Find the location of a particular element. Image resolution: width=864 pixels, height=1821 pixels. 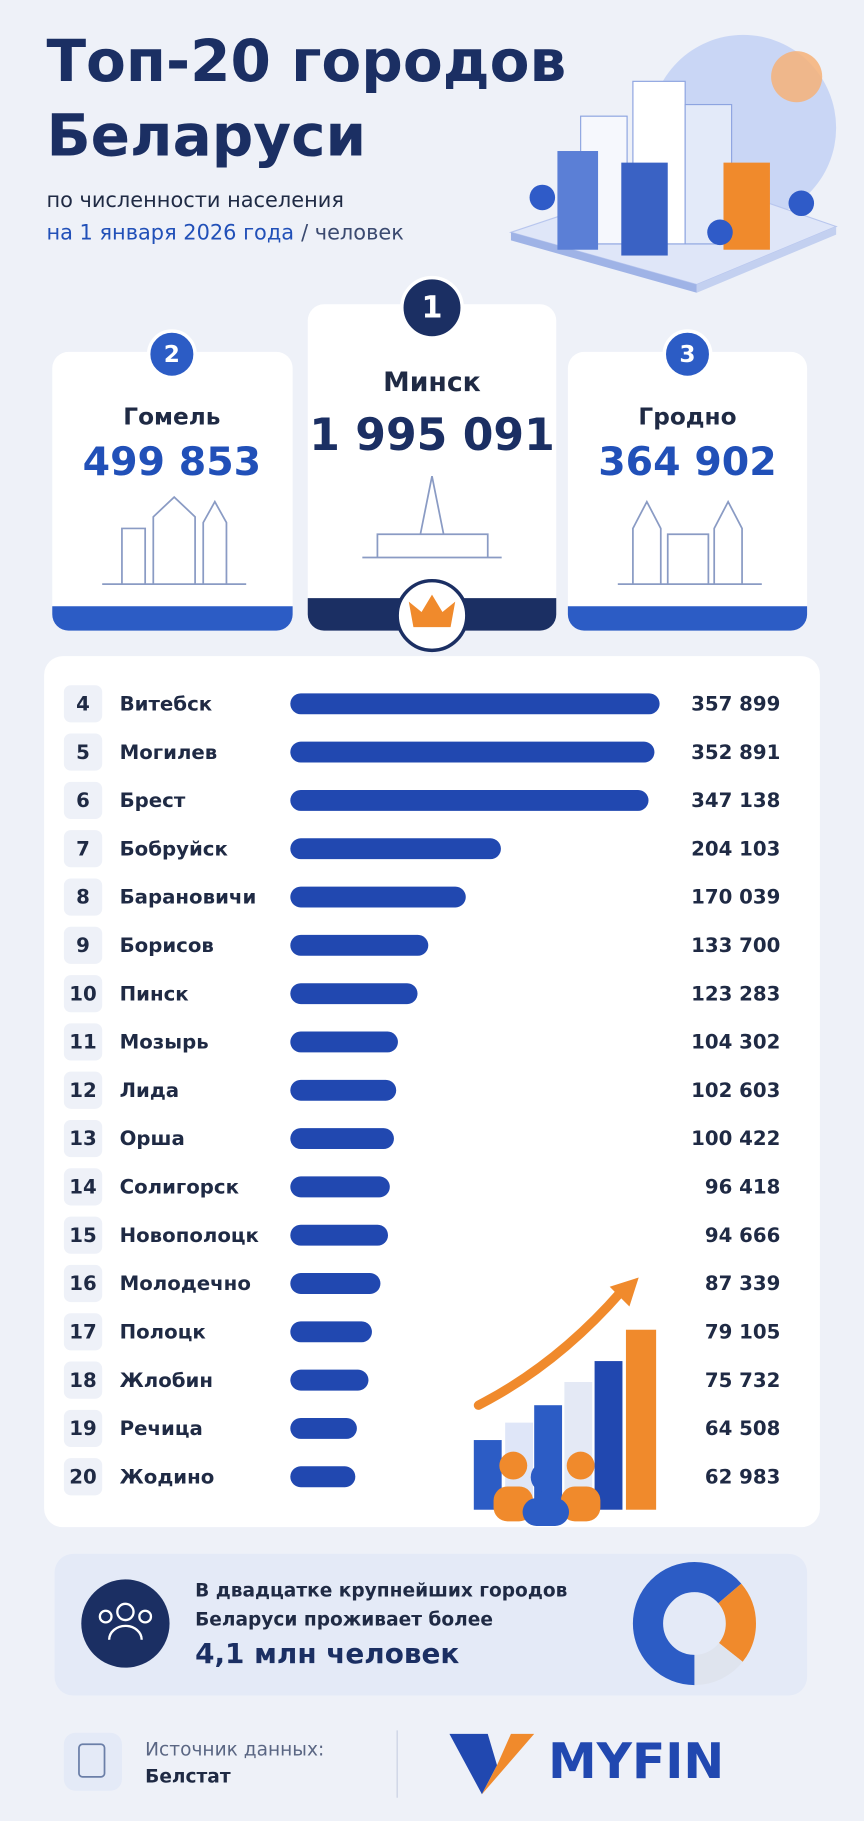

date: на 1 января 2026 года is located at coordinates (170, 232).